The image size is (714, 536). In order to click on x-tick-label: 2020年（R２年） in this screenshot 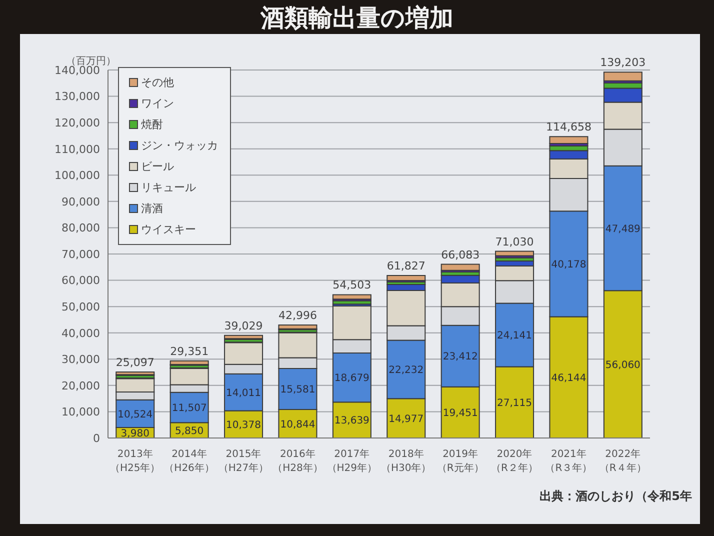, I will do `click(514, 462)`.